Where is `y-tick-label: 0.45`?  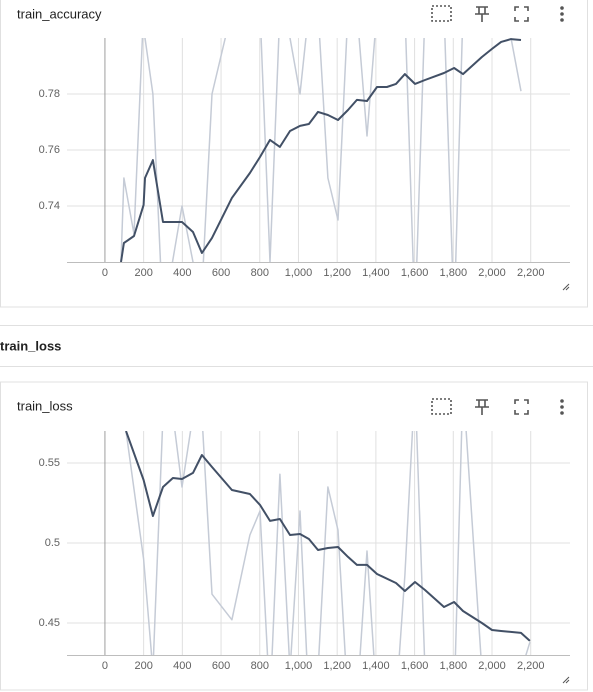
y-tick-label: 0.45 is located at coordinates (49, 623).